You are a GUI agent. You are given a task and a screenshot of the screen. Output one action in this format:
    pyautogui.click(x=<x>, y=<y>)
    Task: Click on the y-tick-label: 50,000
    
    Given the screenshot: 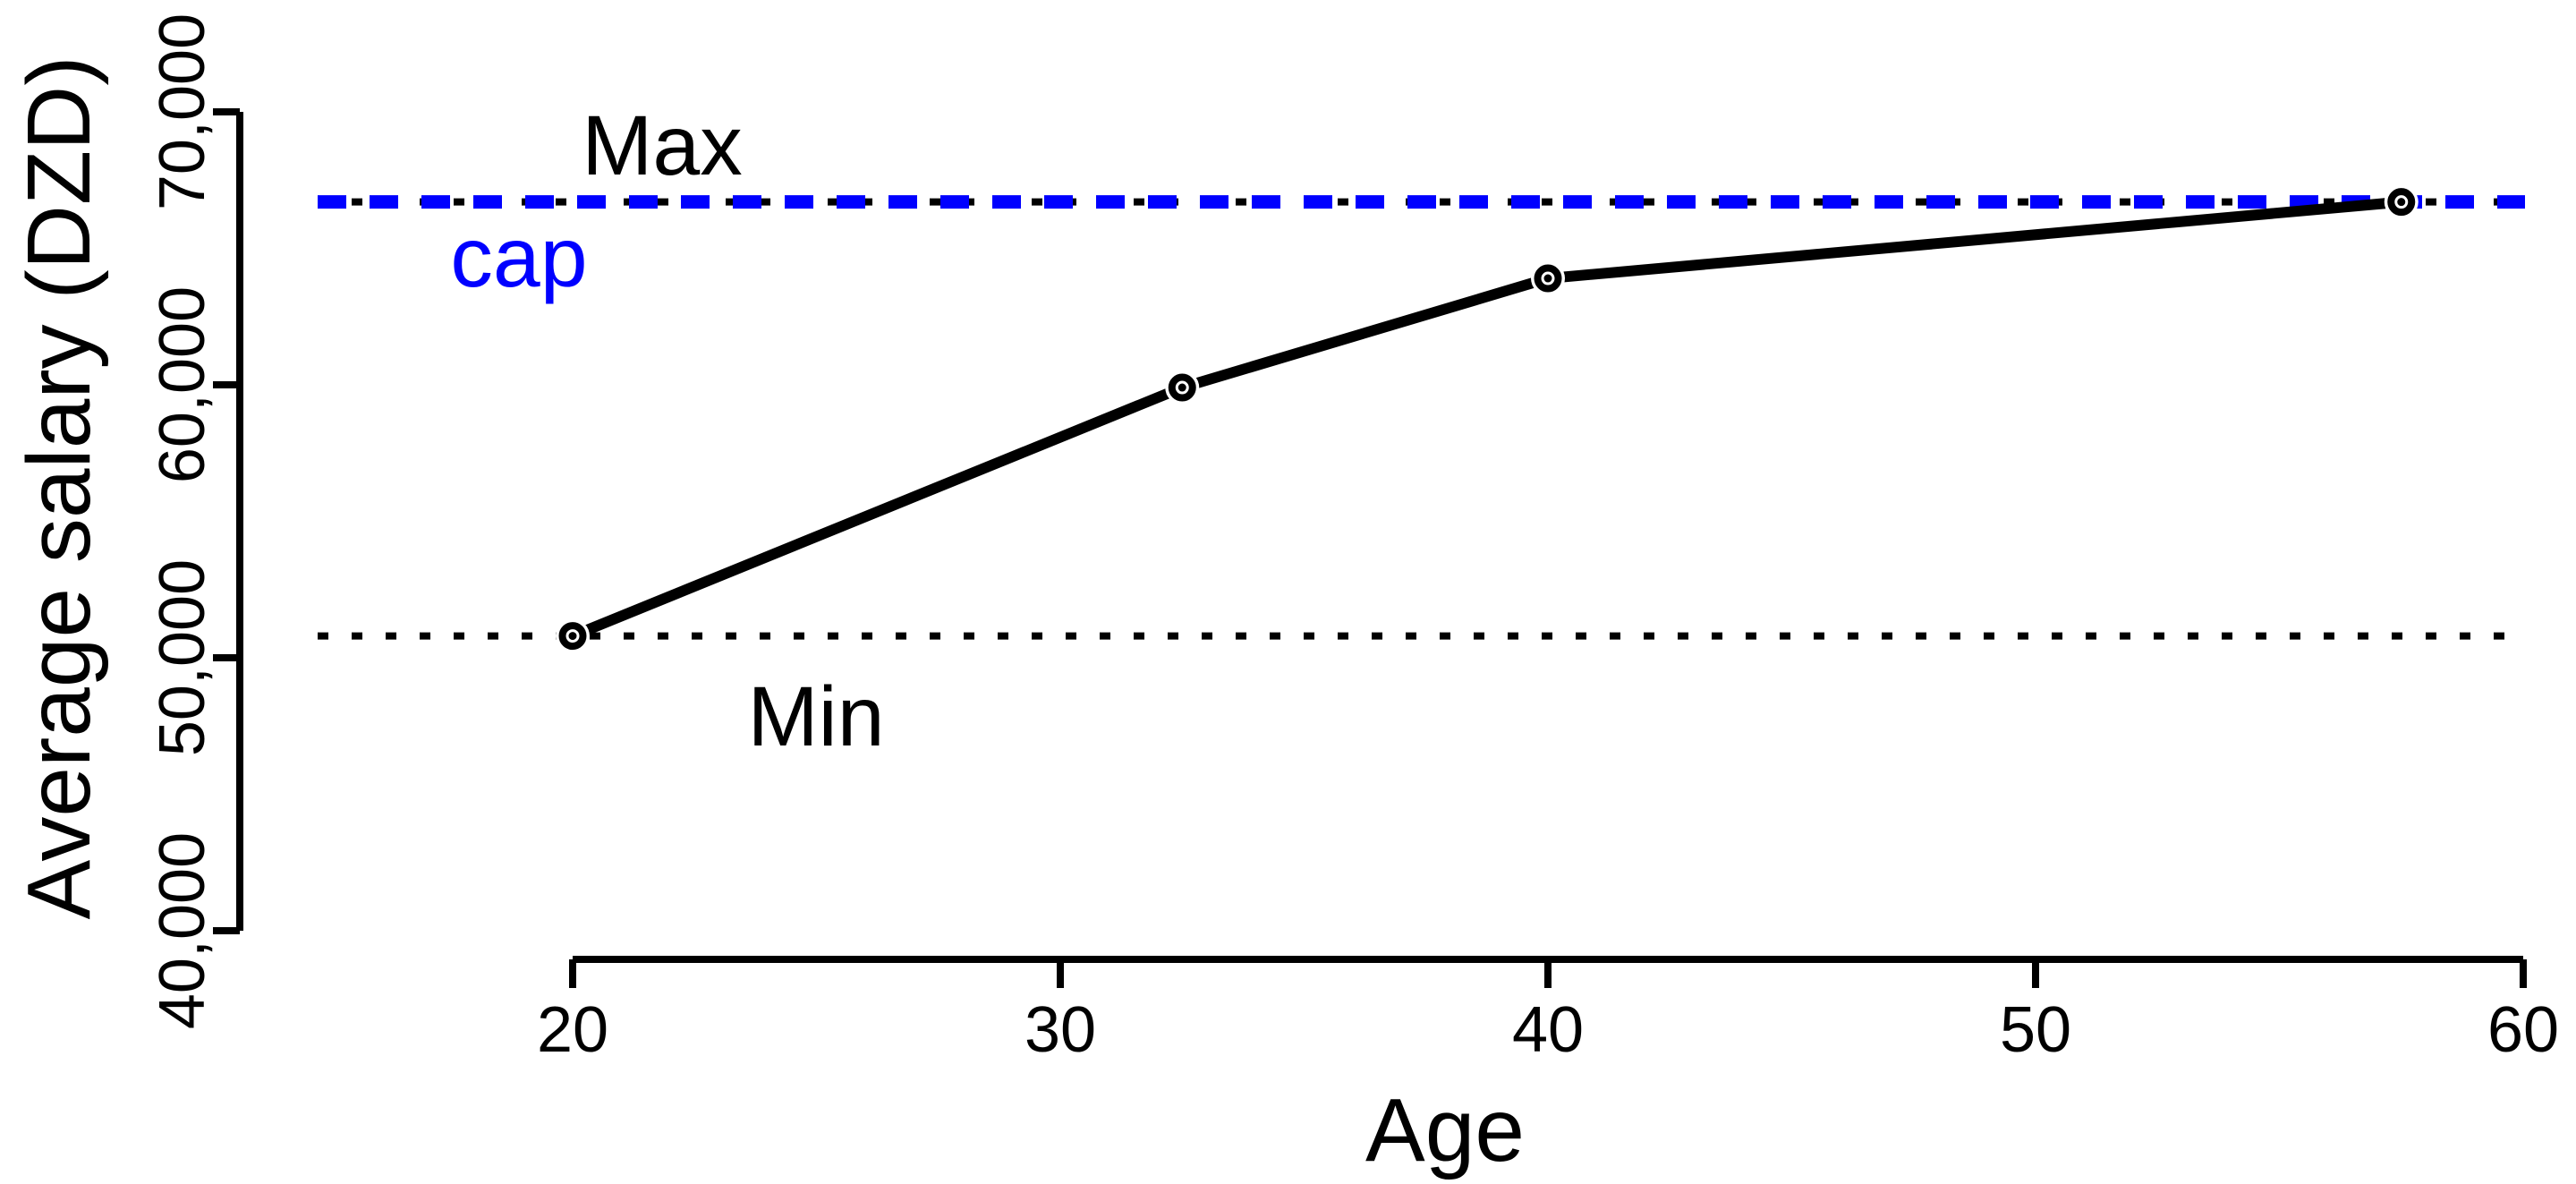 What is the action you would take?
    pyautogui.click(x=182, y=657)
    